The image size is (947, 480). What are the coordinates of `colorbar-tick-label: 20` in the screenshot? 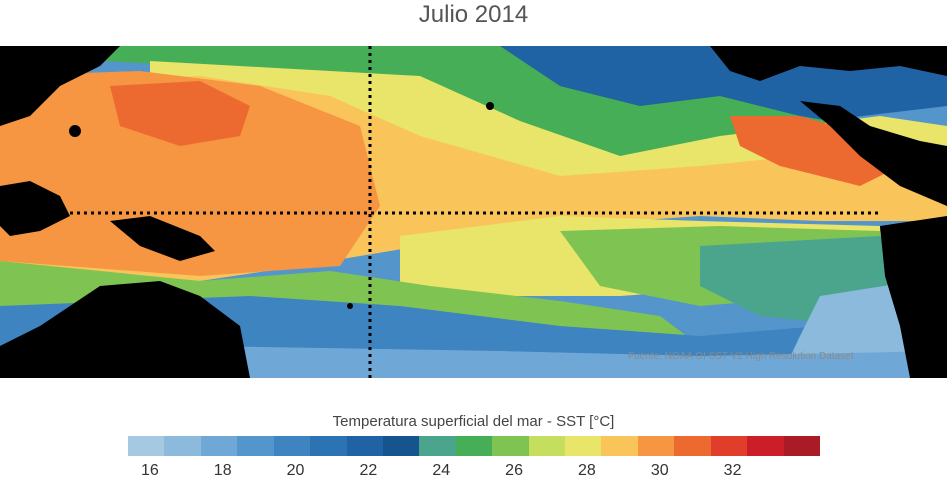 It's located at (295, 470).